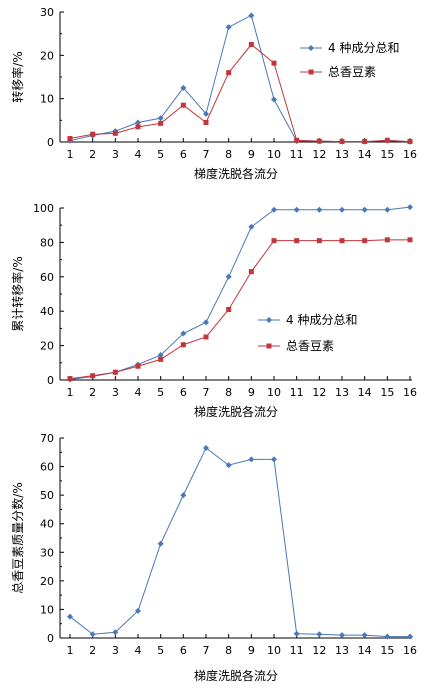  Describe the element at coordinates (92, 392) in the screenshot. I see `x-tick-label: 2` at that location.